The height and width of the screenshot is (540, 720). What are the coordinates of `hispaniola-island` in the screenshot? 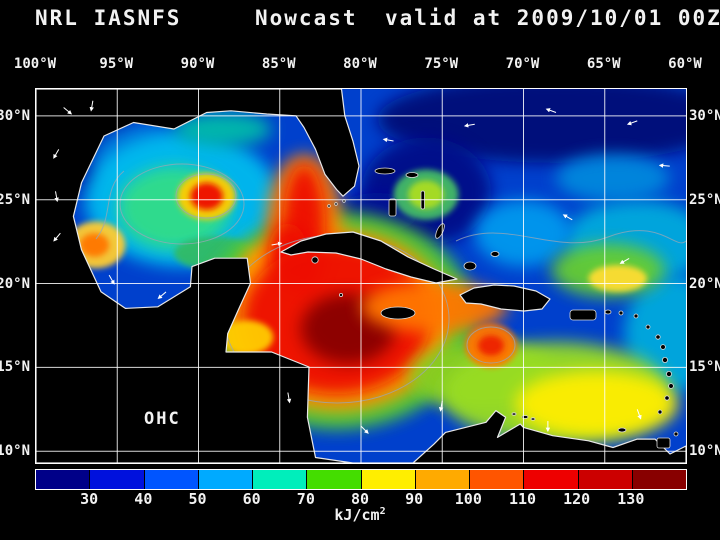 It's located at (505, 298).